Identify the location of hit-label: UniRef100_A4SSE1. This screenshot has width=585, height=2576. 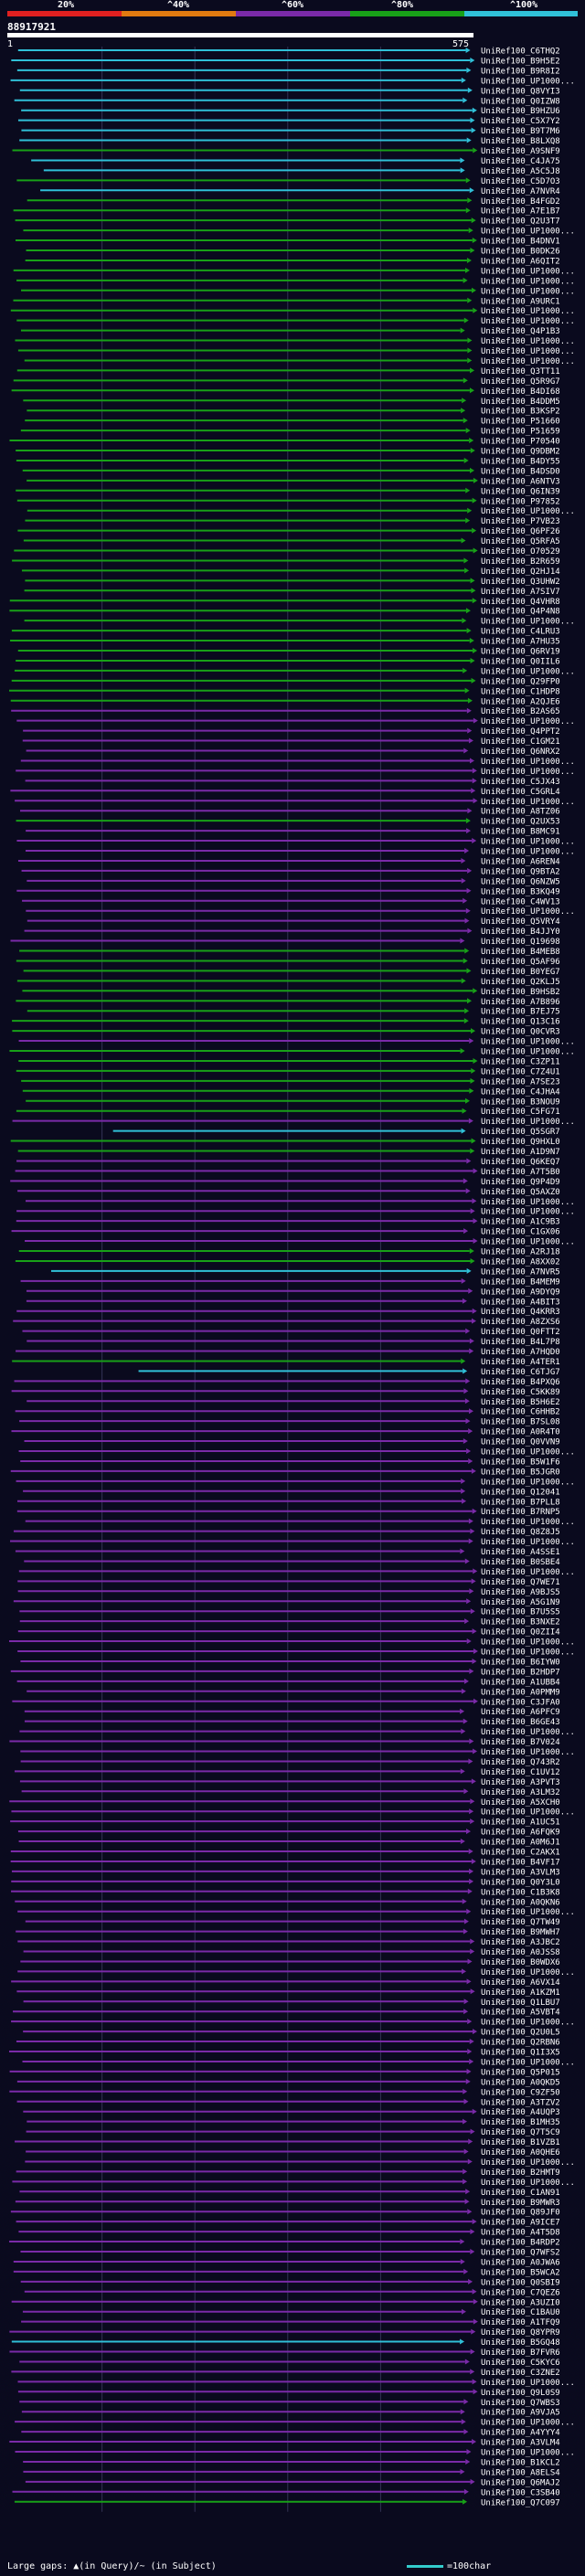
(520, 1552).